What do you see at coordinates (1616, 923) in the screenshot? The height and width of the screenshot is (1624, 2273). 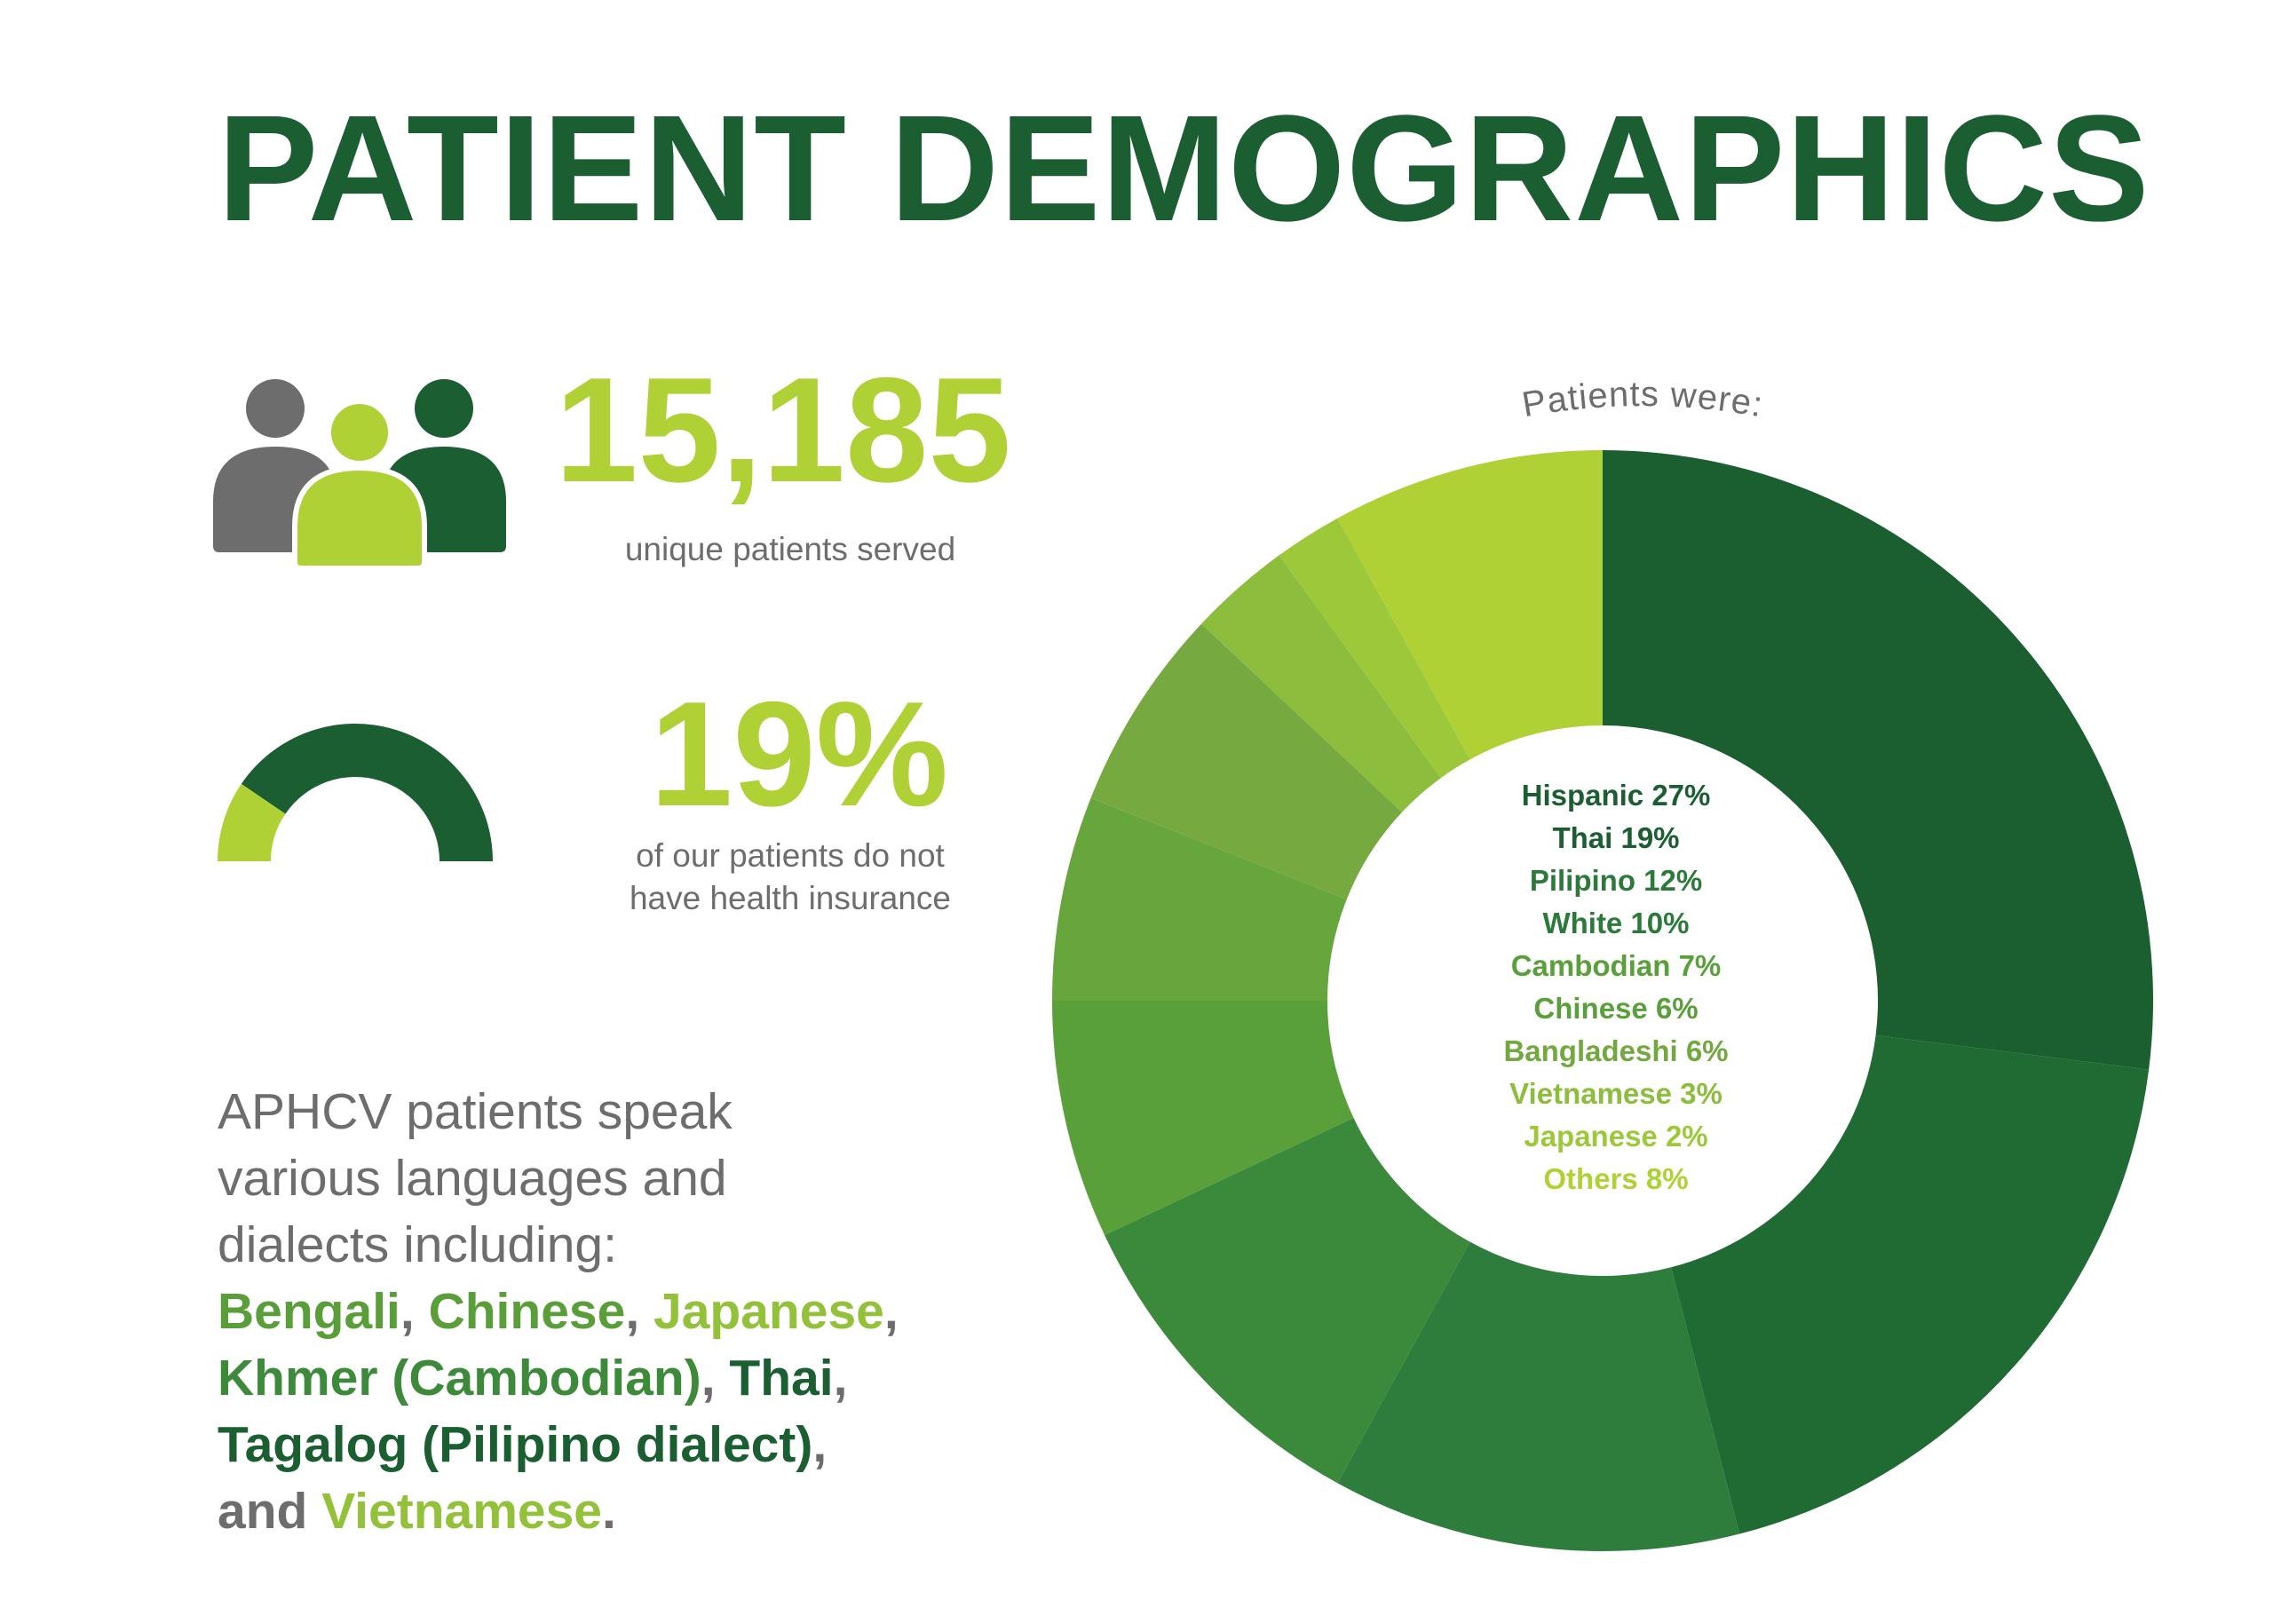 I see `legend-item-white: White 10%` at bounding box center [1616, 923].